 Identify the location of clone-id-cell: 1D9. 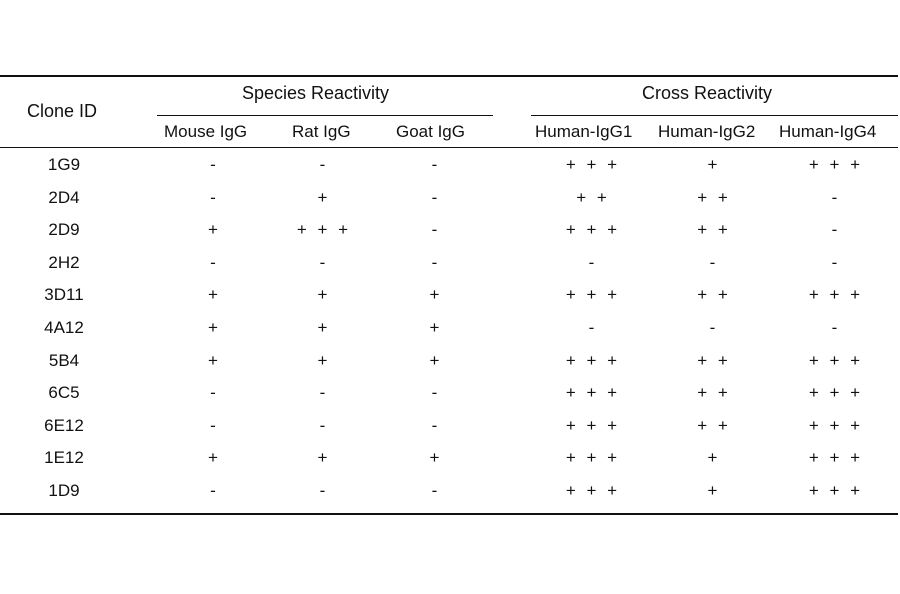
(64, 490).